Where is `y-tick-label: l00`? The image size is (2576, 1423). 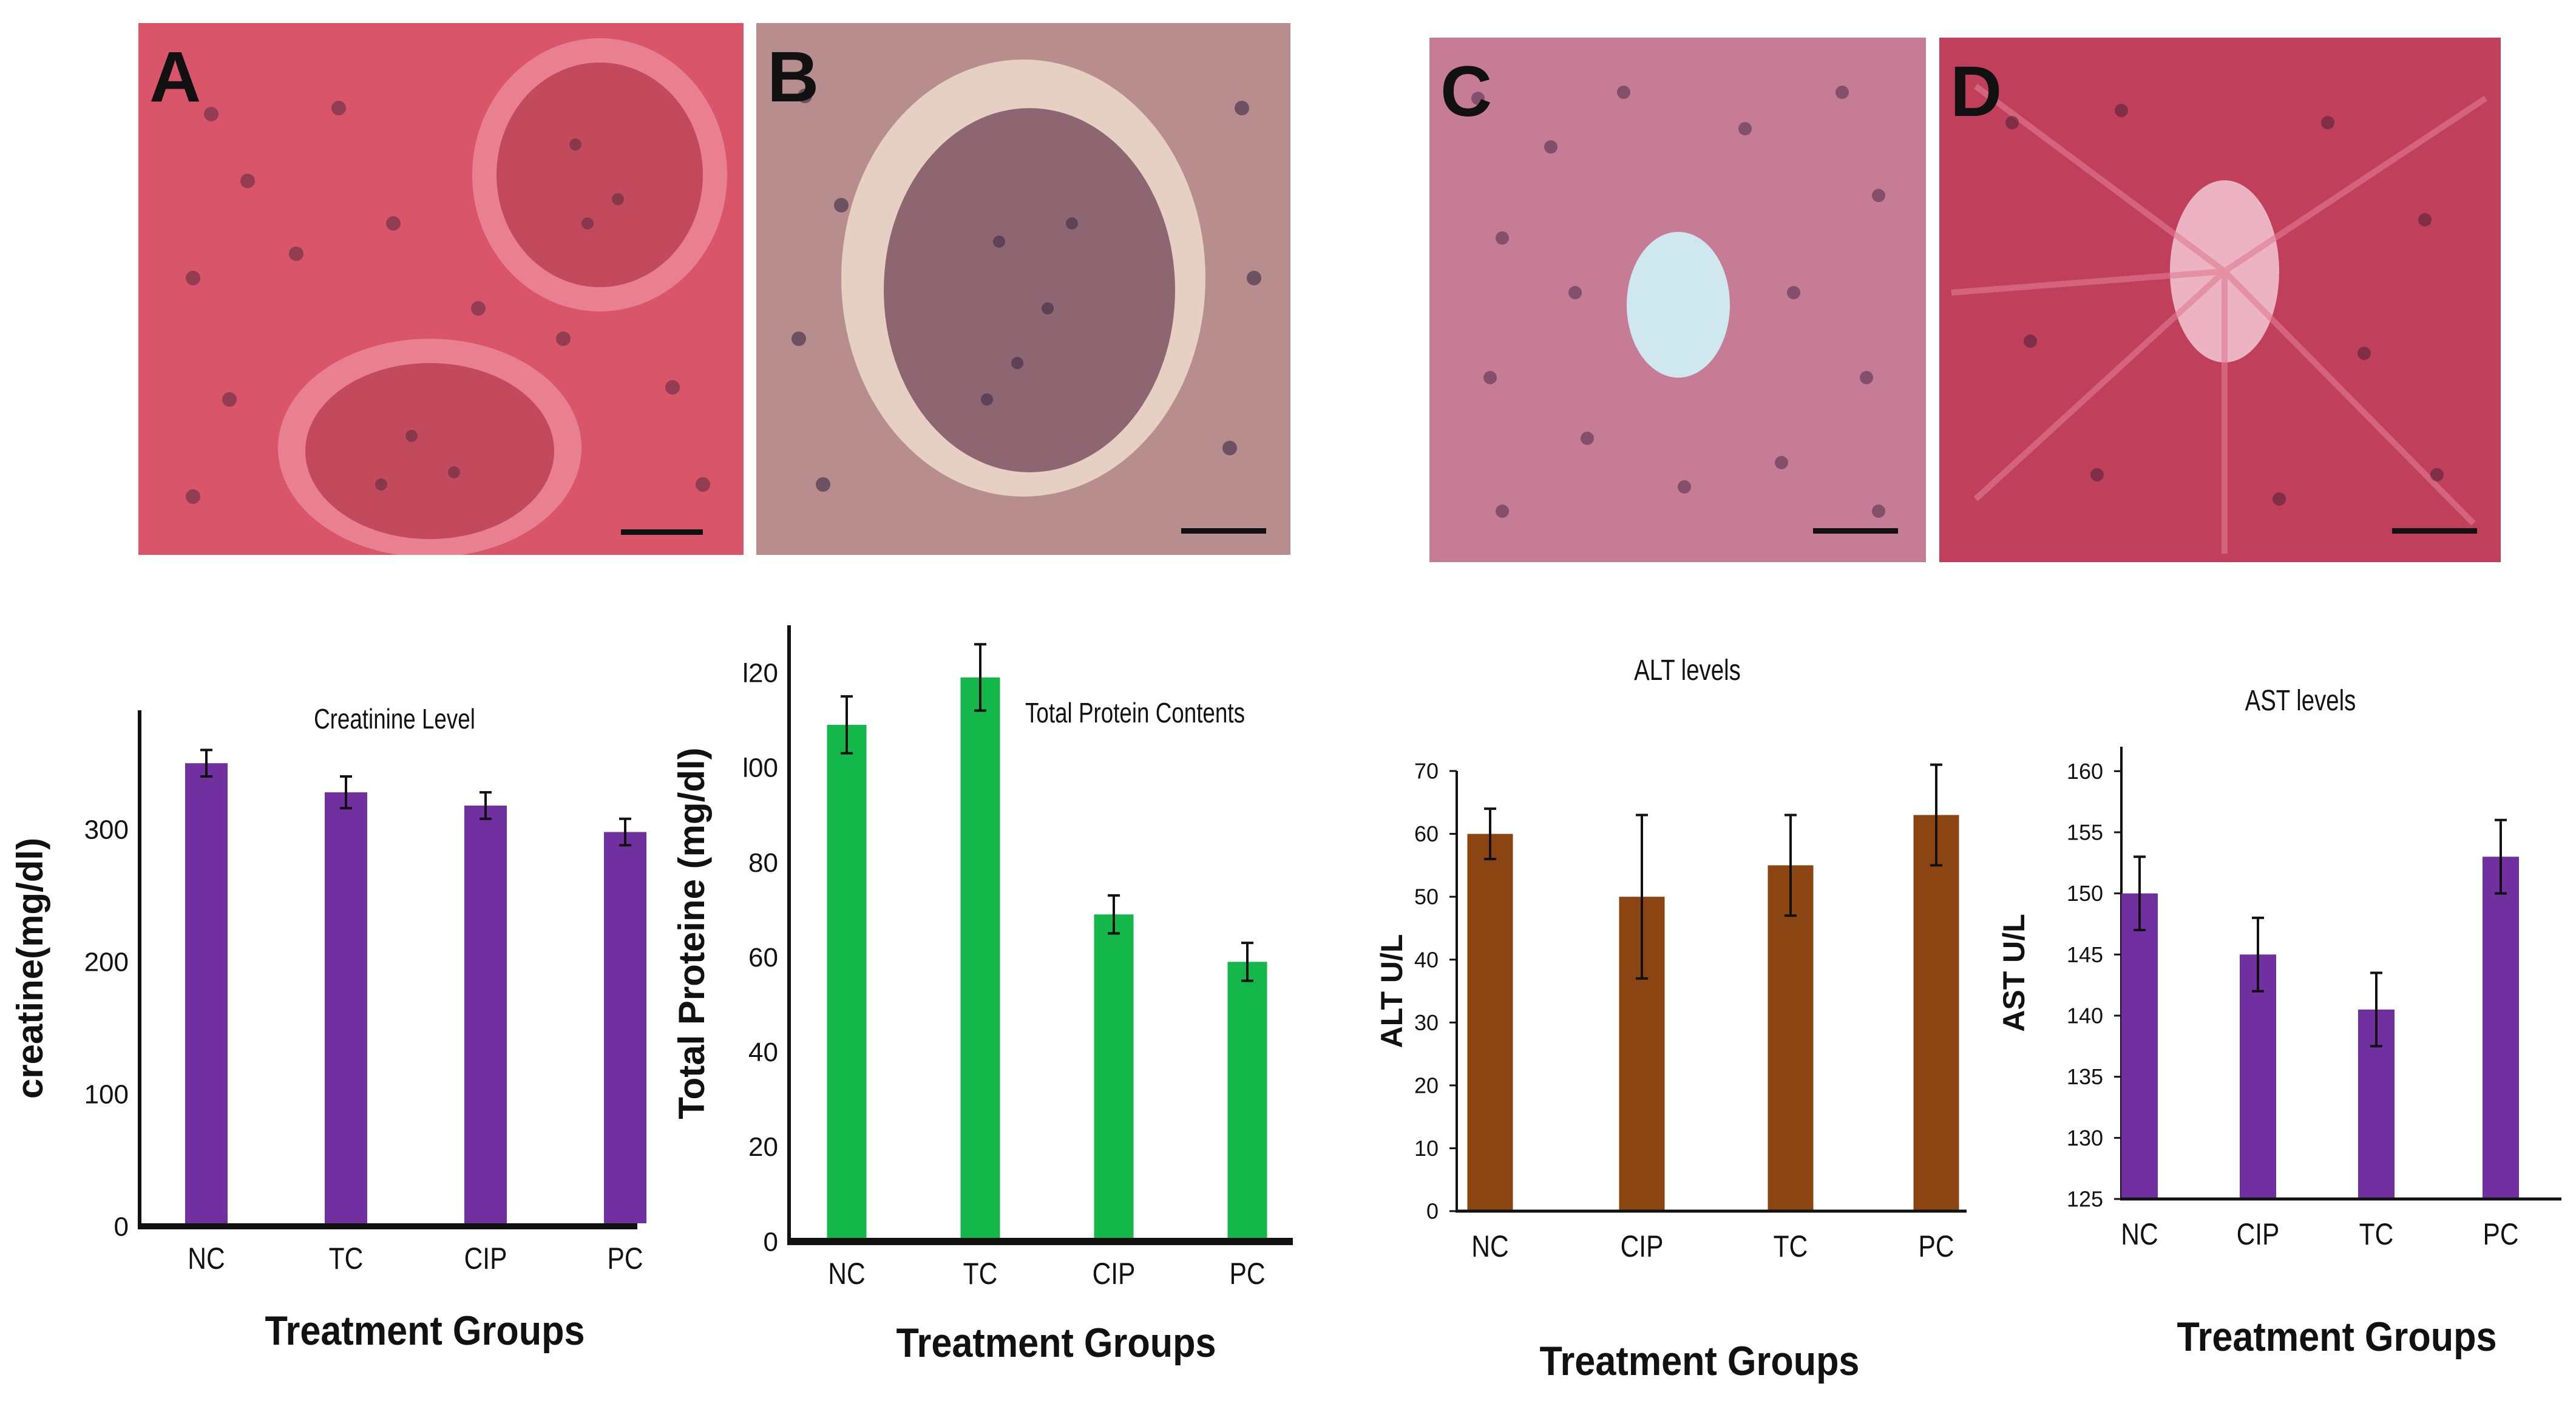
y-tick-label: l00 is located at coordinates (760, 768).